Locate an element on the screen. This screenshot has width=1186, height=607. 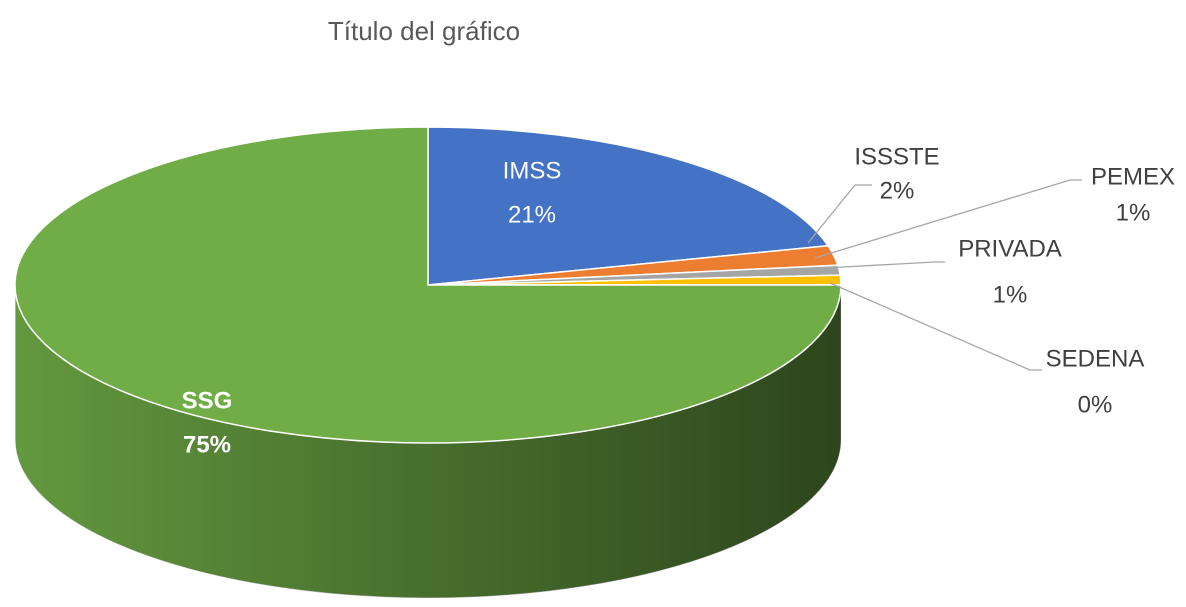
value-label: 21% is located at coordinates (532, 214).